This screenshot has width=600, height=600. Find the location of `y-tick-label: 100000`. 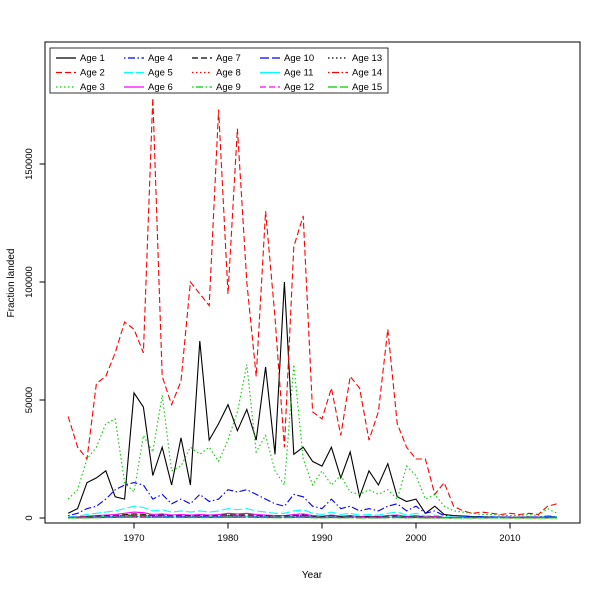

y-tick-label: 100000 is located at coordinates (29, 282).